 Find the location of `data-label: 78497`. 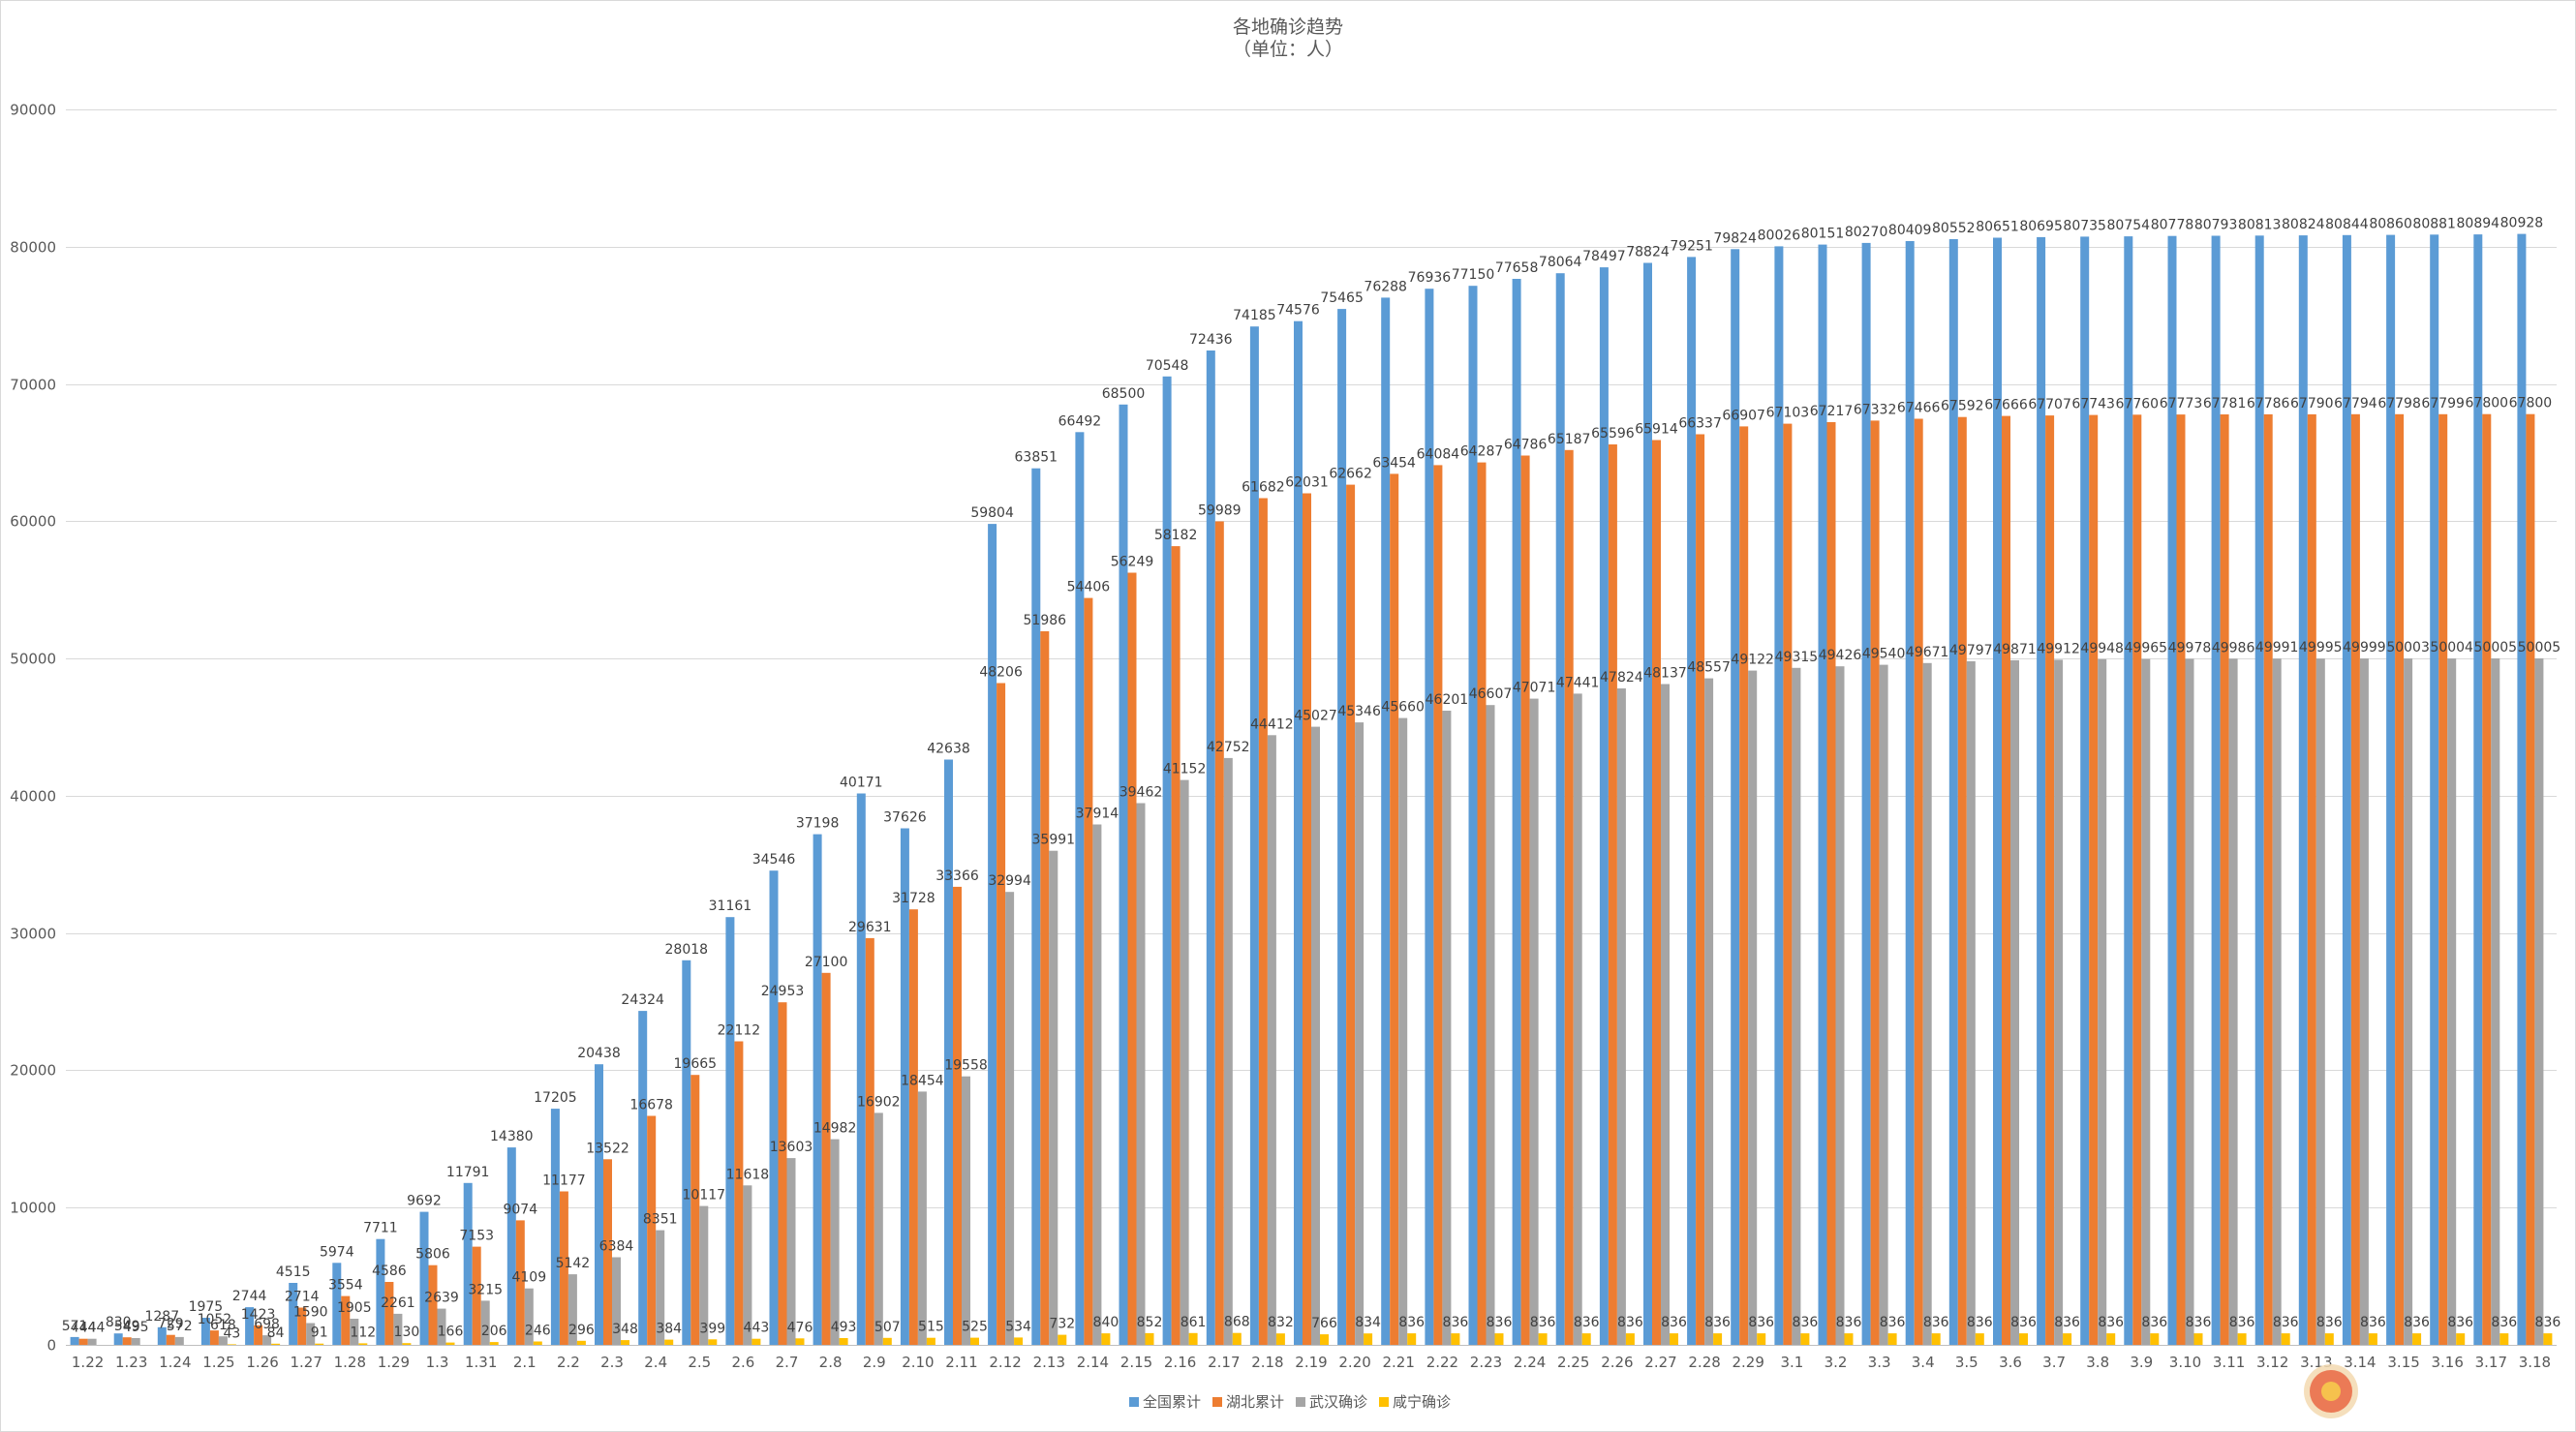

data-label: 78497 is located at coordinates (1604, 256).